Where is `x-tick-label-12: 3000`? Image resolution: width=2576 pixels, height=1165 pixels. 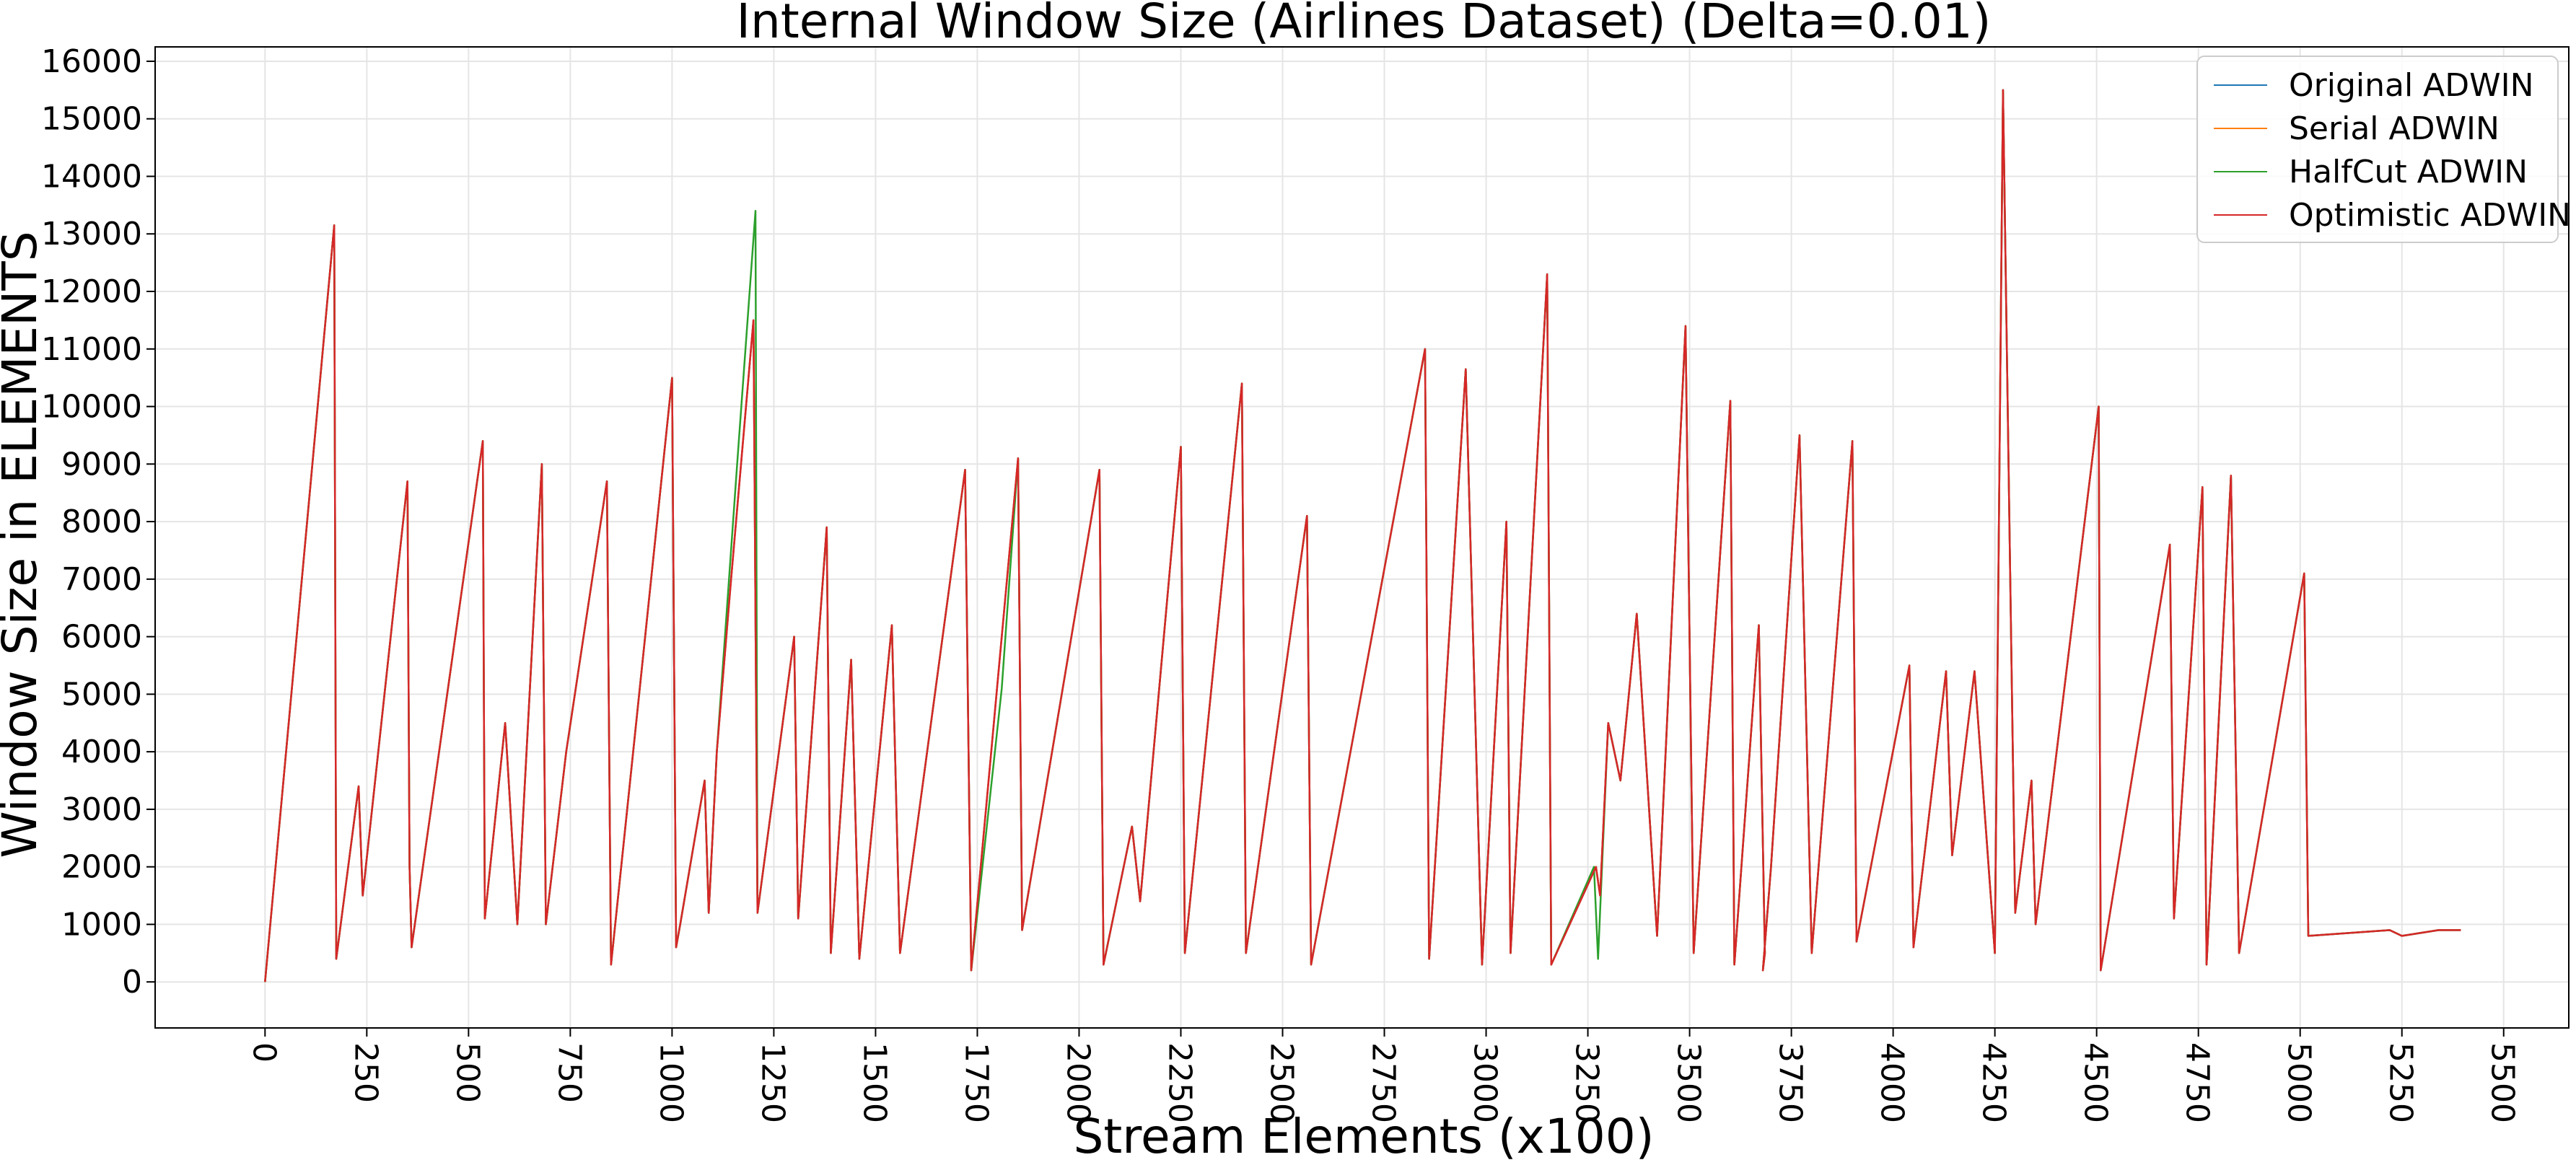
x-tick-label-12: 3000 is located at coordinates (1486, 1082).